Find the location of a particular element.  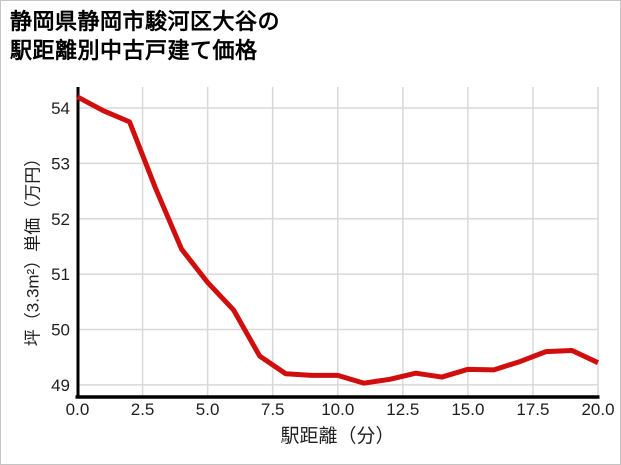

chart-title-line1: 静岡県静岡市駿河区大谷の is located at coordinates (145, 21).